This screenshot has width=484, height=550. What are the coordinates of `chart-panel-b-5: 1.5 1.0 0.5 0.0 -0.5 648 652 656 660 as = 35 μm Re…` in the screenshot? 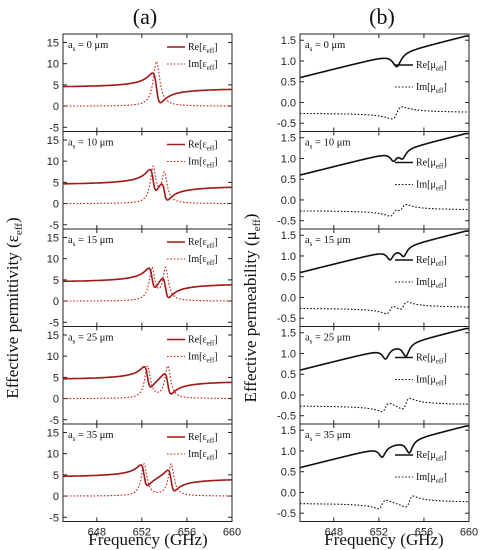 It's located at (377, 481).